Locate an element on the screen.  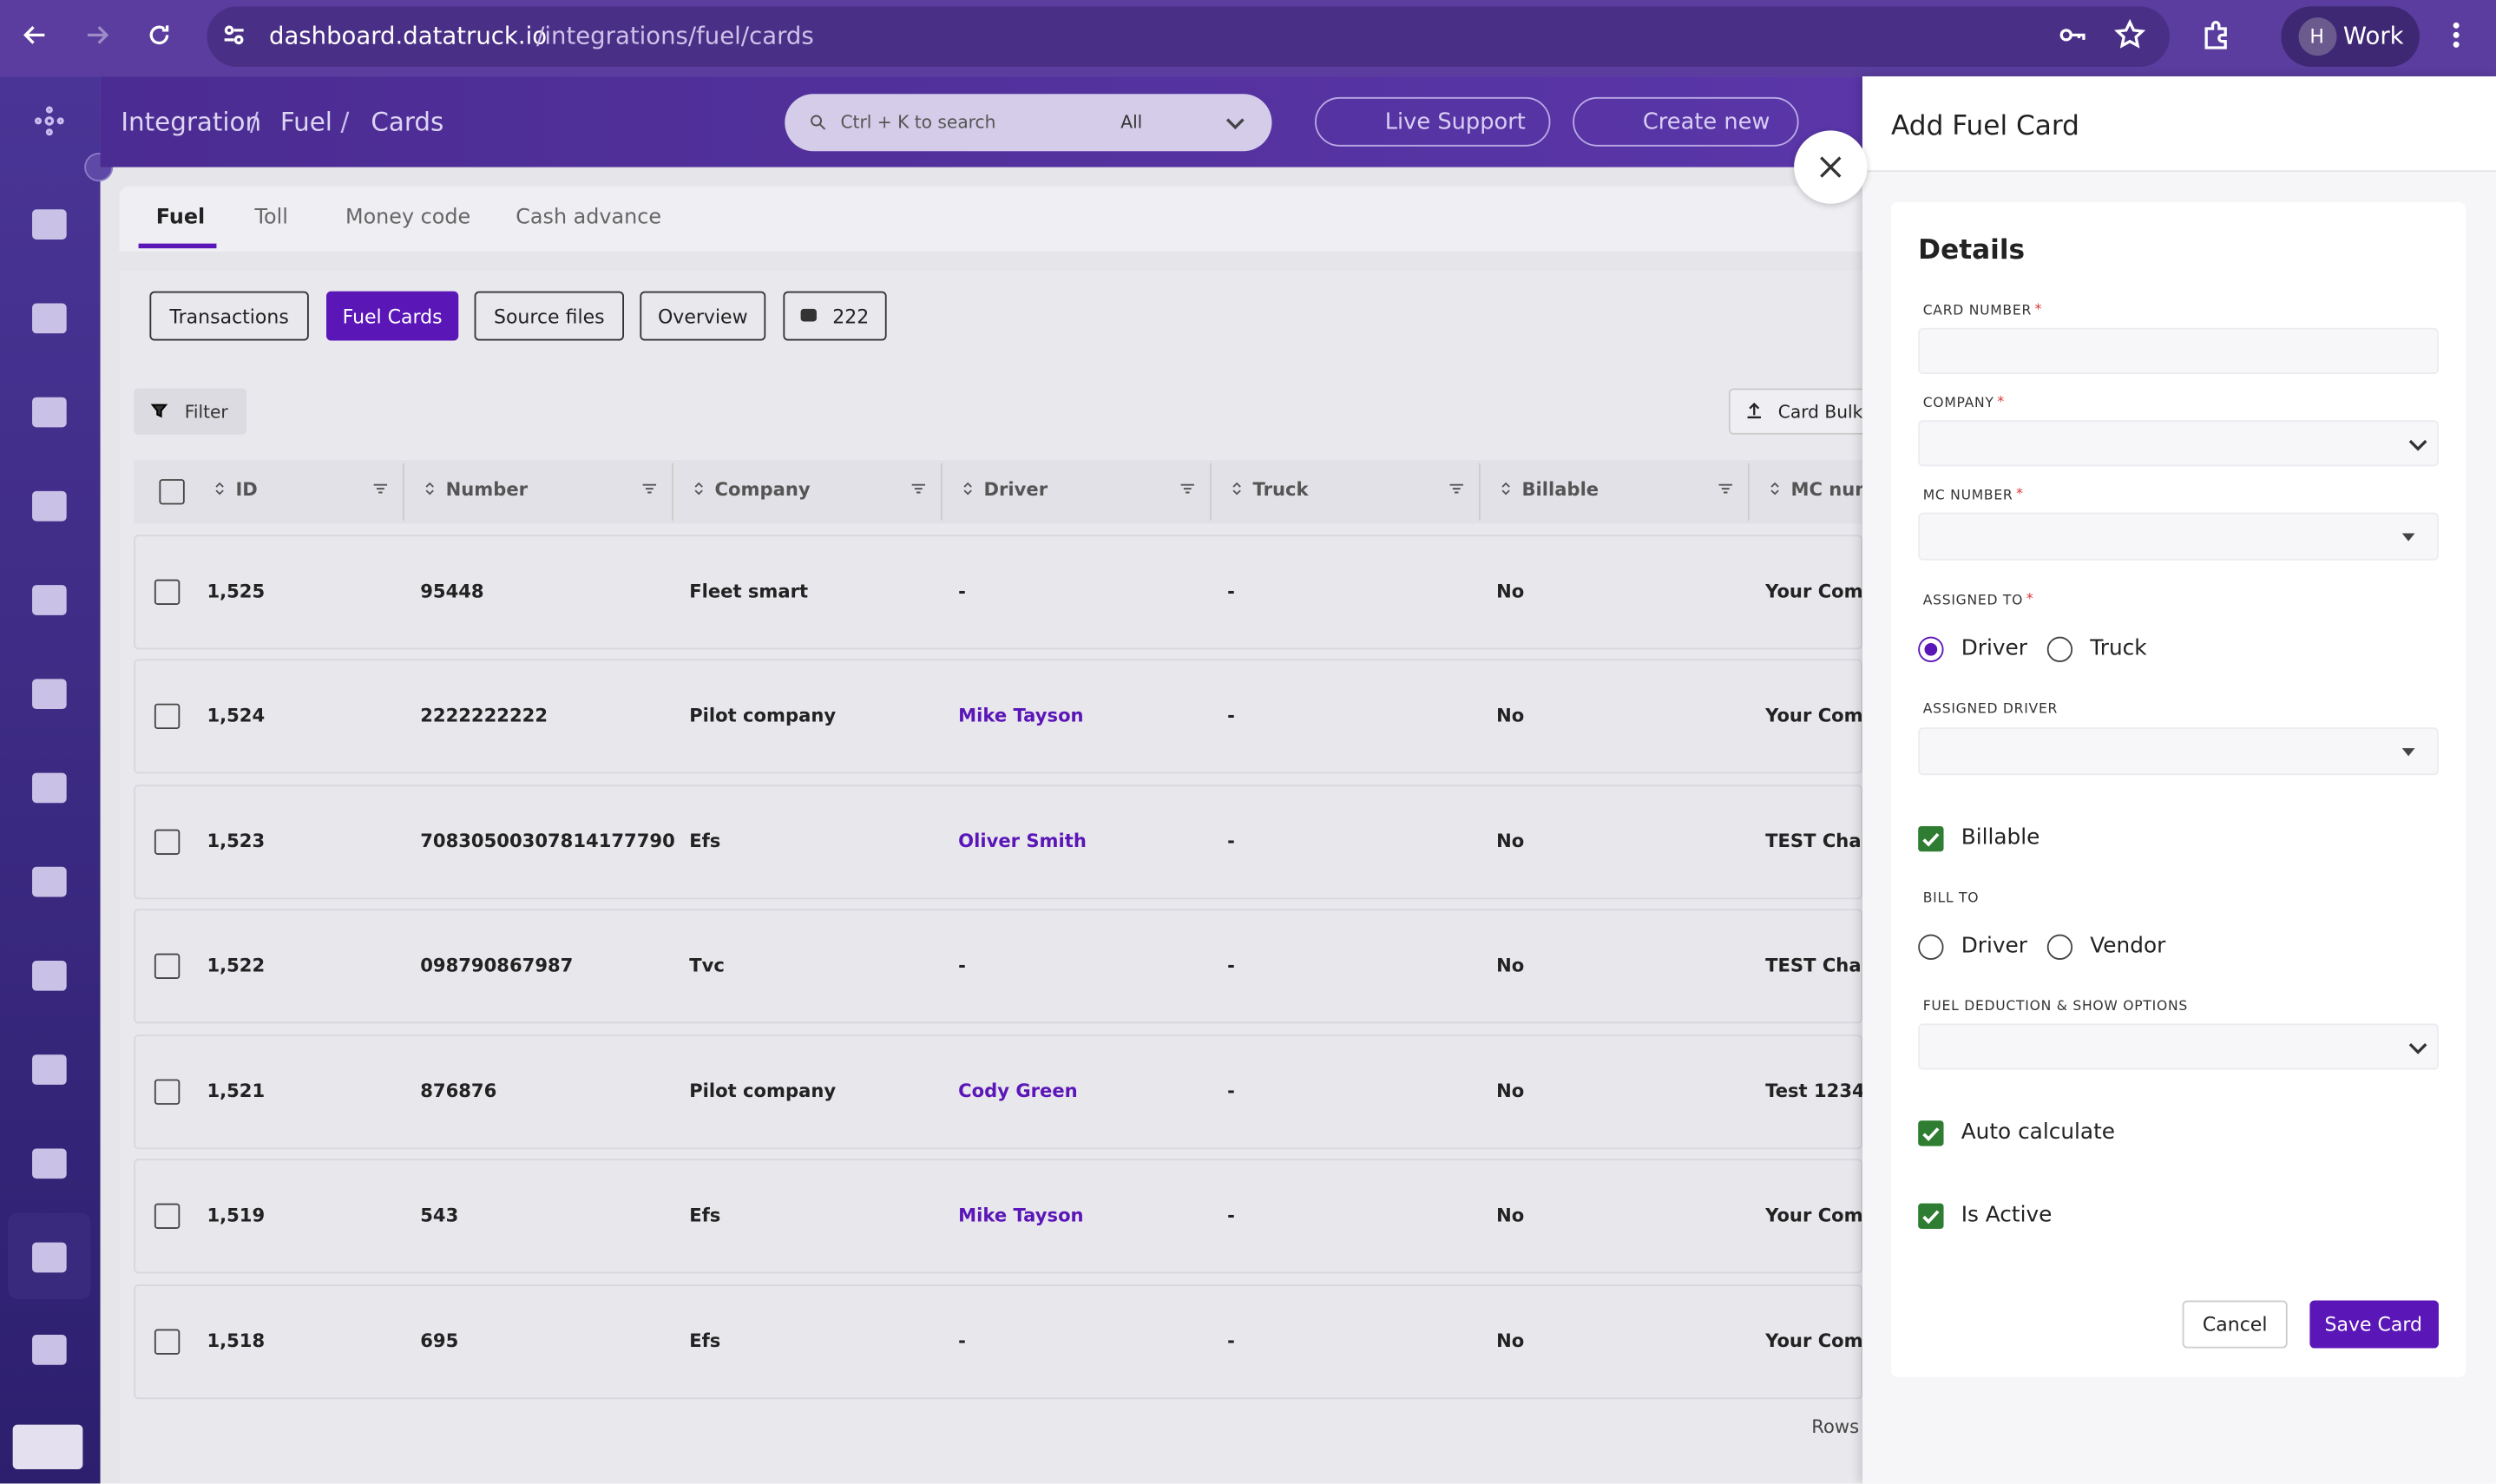
bulk-label: Card Bulk is located at coordinates (1820, 412).